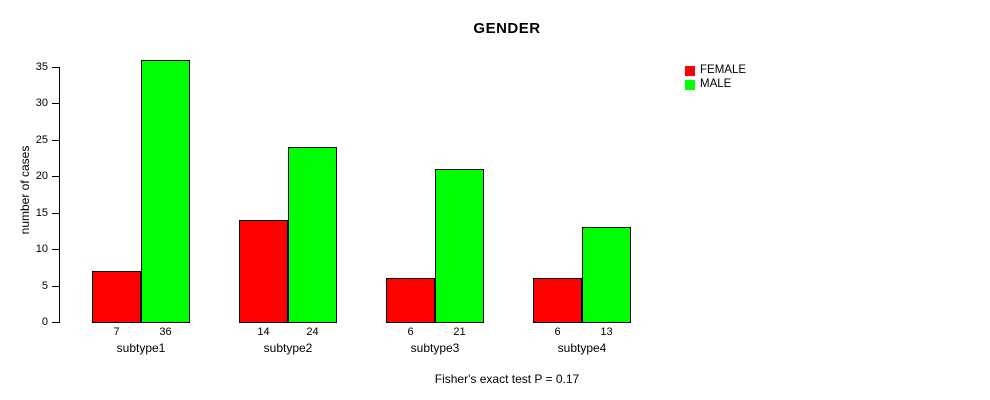  I want to click on bar-female-subtype3, so click(410, 300).